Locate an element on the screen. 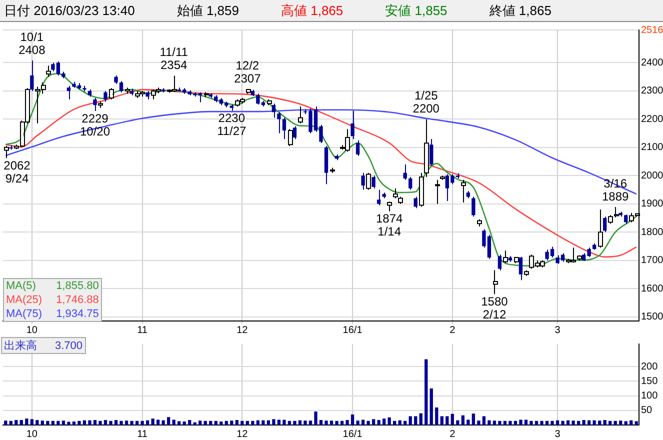  x-tick-label: 16/1 is located at coordinates (352, 434).